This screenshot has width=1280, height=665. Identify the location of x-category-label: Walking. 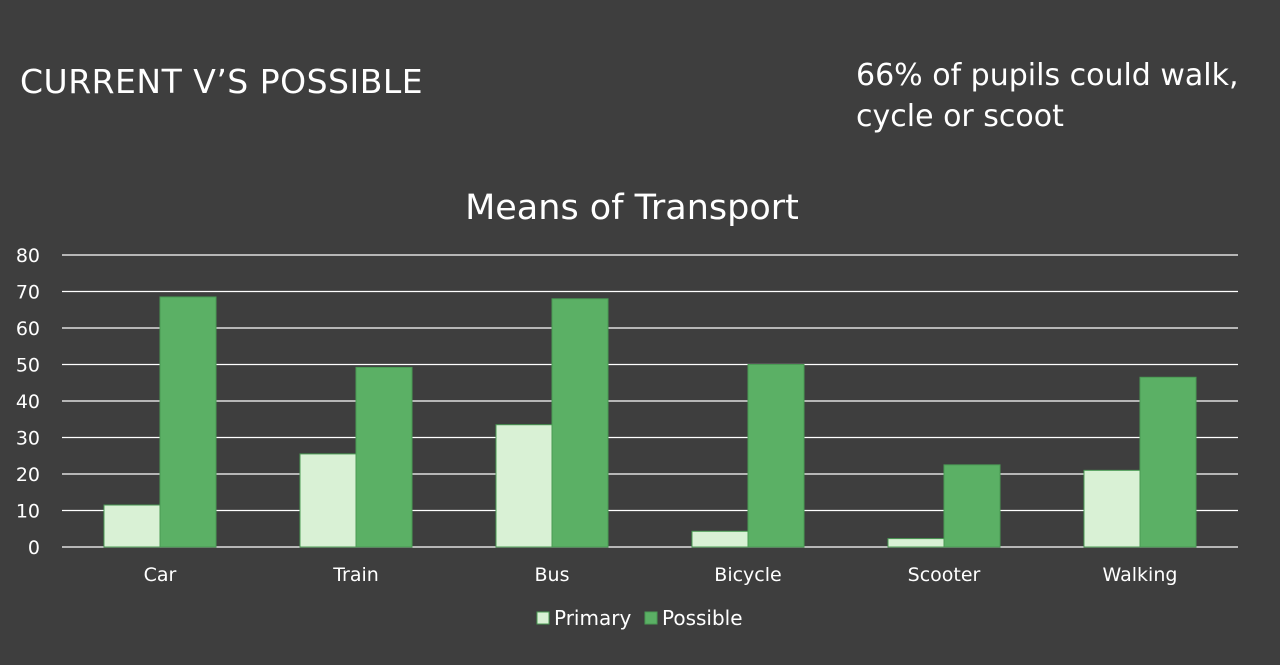
(1140, 575).